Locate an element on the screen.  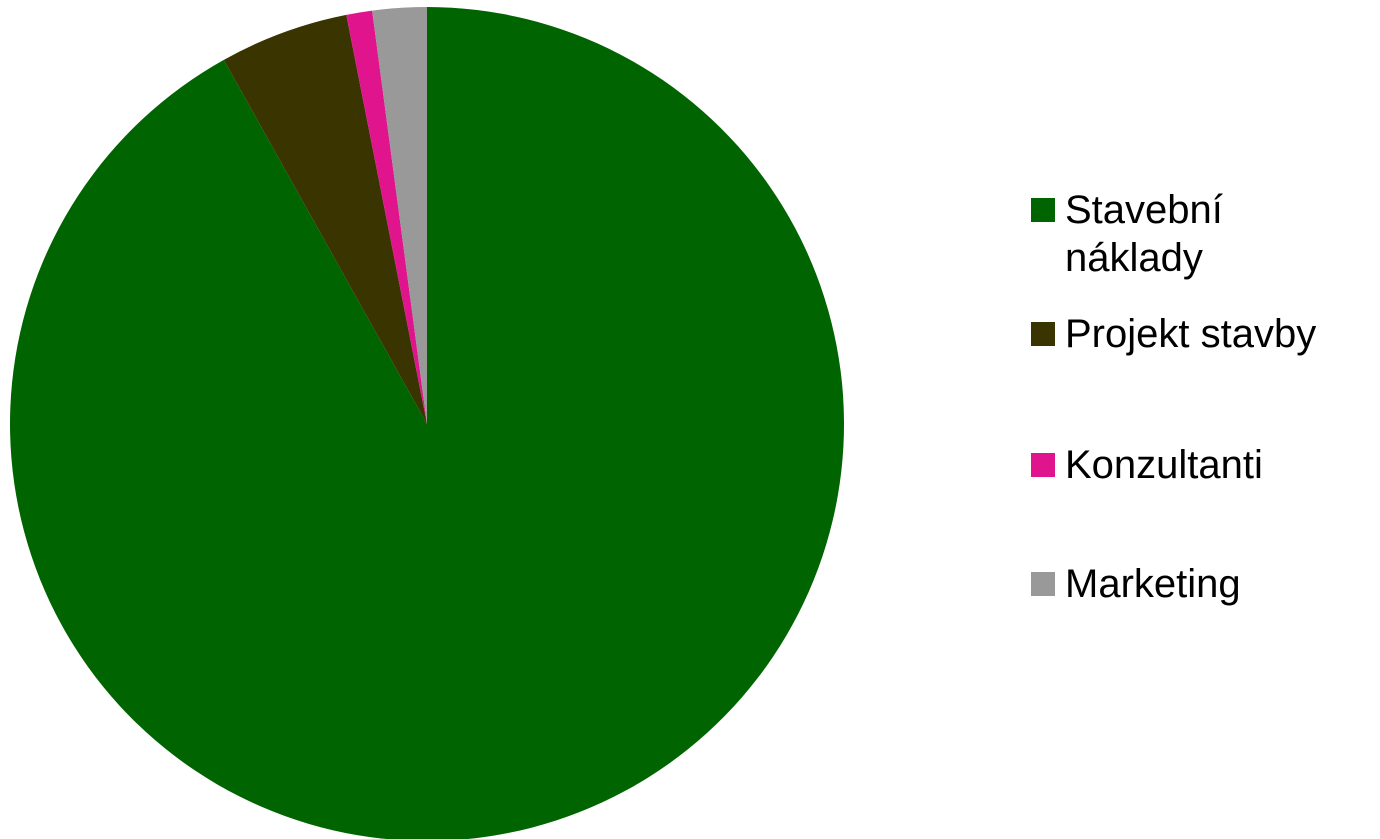
legend-swatch-projekt-stavby is located at coordinates (1043, 334).